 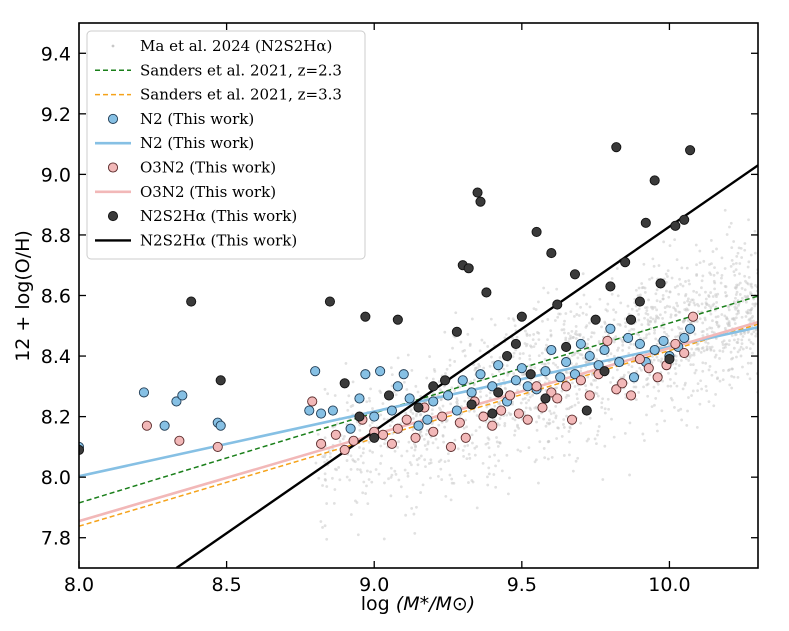 I want to click on x-axis-label-math: (M*/M⊙), so click(x=435, y=604).